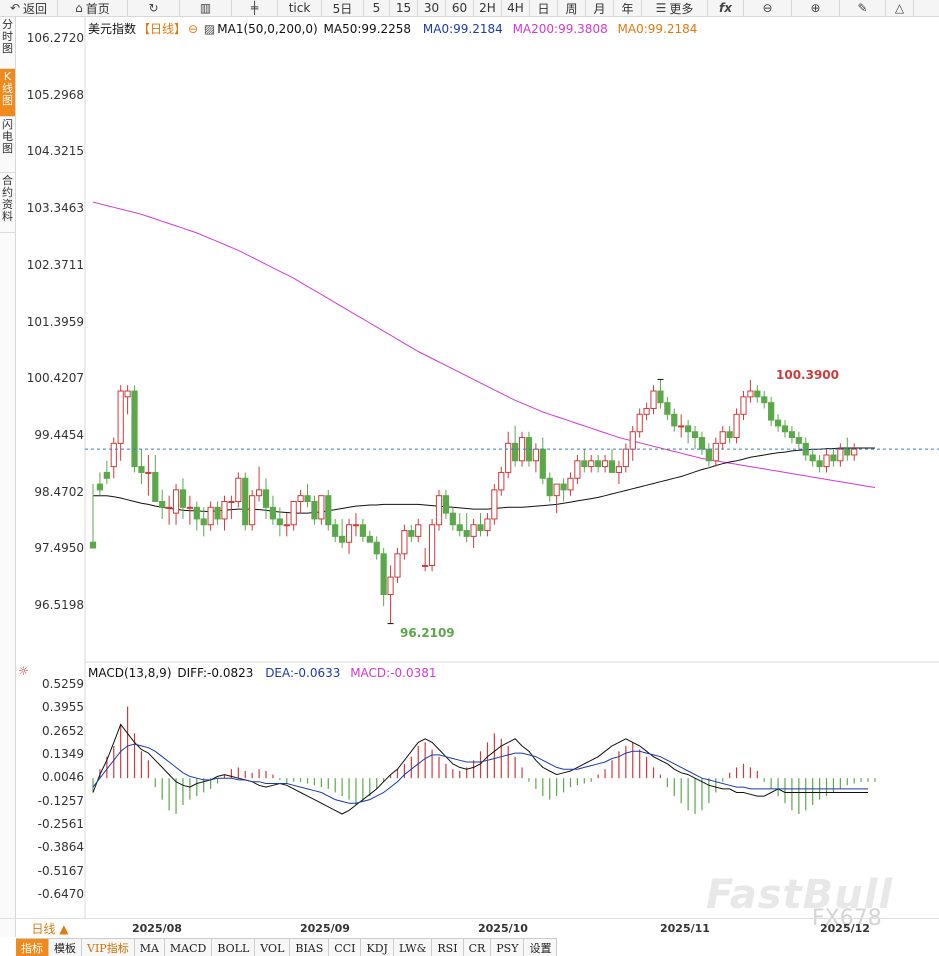 The width and height of the screenshot is (939, 956). Describe the element at coordinates (154, 8) in the screenshot. I see `refresh-button: ↻` at that location.